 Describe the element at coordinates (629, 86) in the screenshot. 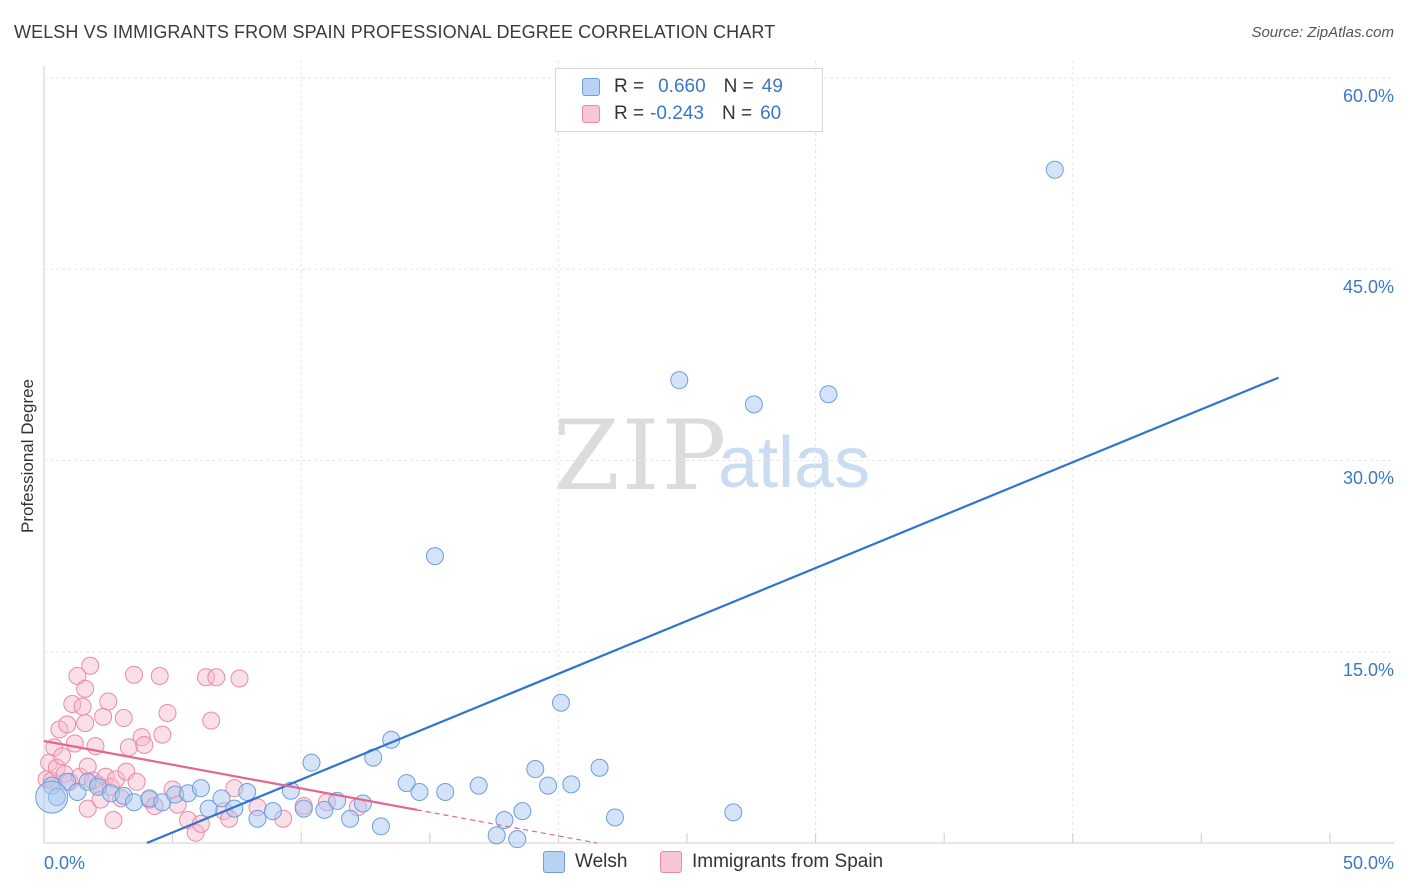

I see `legend-r-label-welsh: R =` at that location.